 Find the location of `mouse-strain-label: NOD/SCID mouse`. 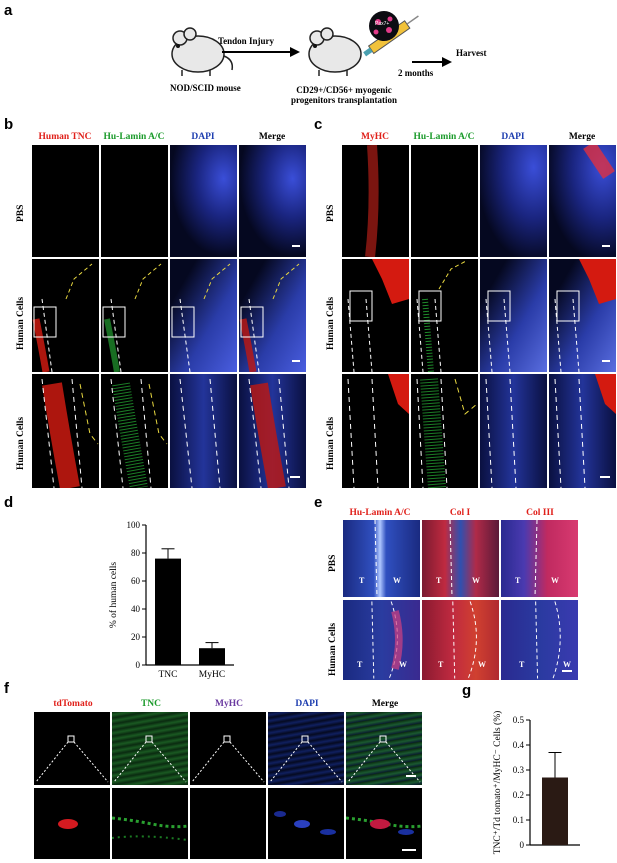

mouse-strain-label: NOD/SCID mouse is located at coordinates (205, 88).